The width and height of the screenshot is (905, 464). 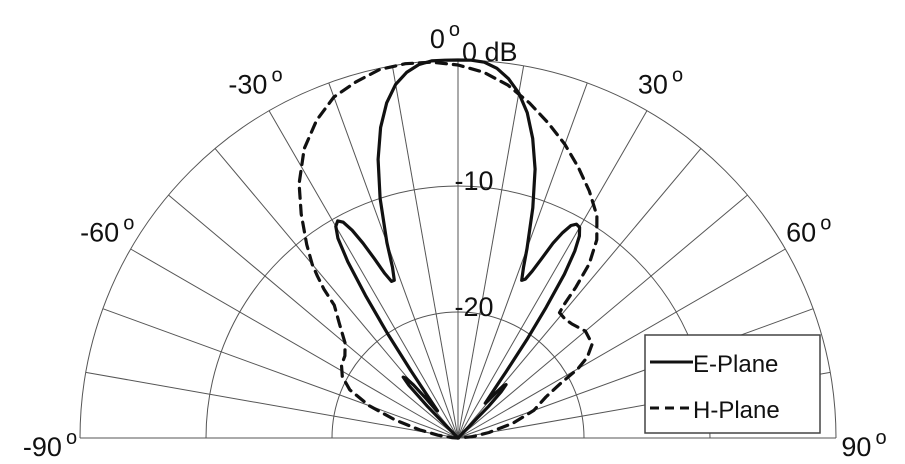 I want to click on legend-entry-label: H-Plane, so click(x=736, y=410).